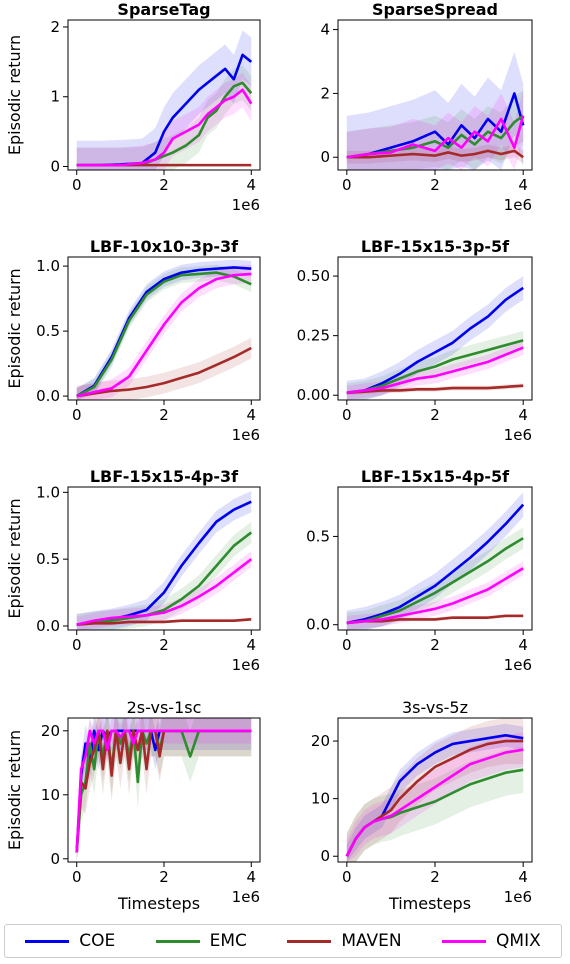 The width and height of the screenshot is (570, 964). I want to click on panel-3s-vs-5z: 3s-vs-5z 0 2 4 1e6 0 10 20 Timesteps, so click(422, 805).